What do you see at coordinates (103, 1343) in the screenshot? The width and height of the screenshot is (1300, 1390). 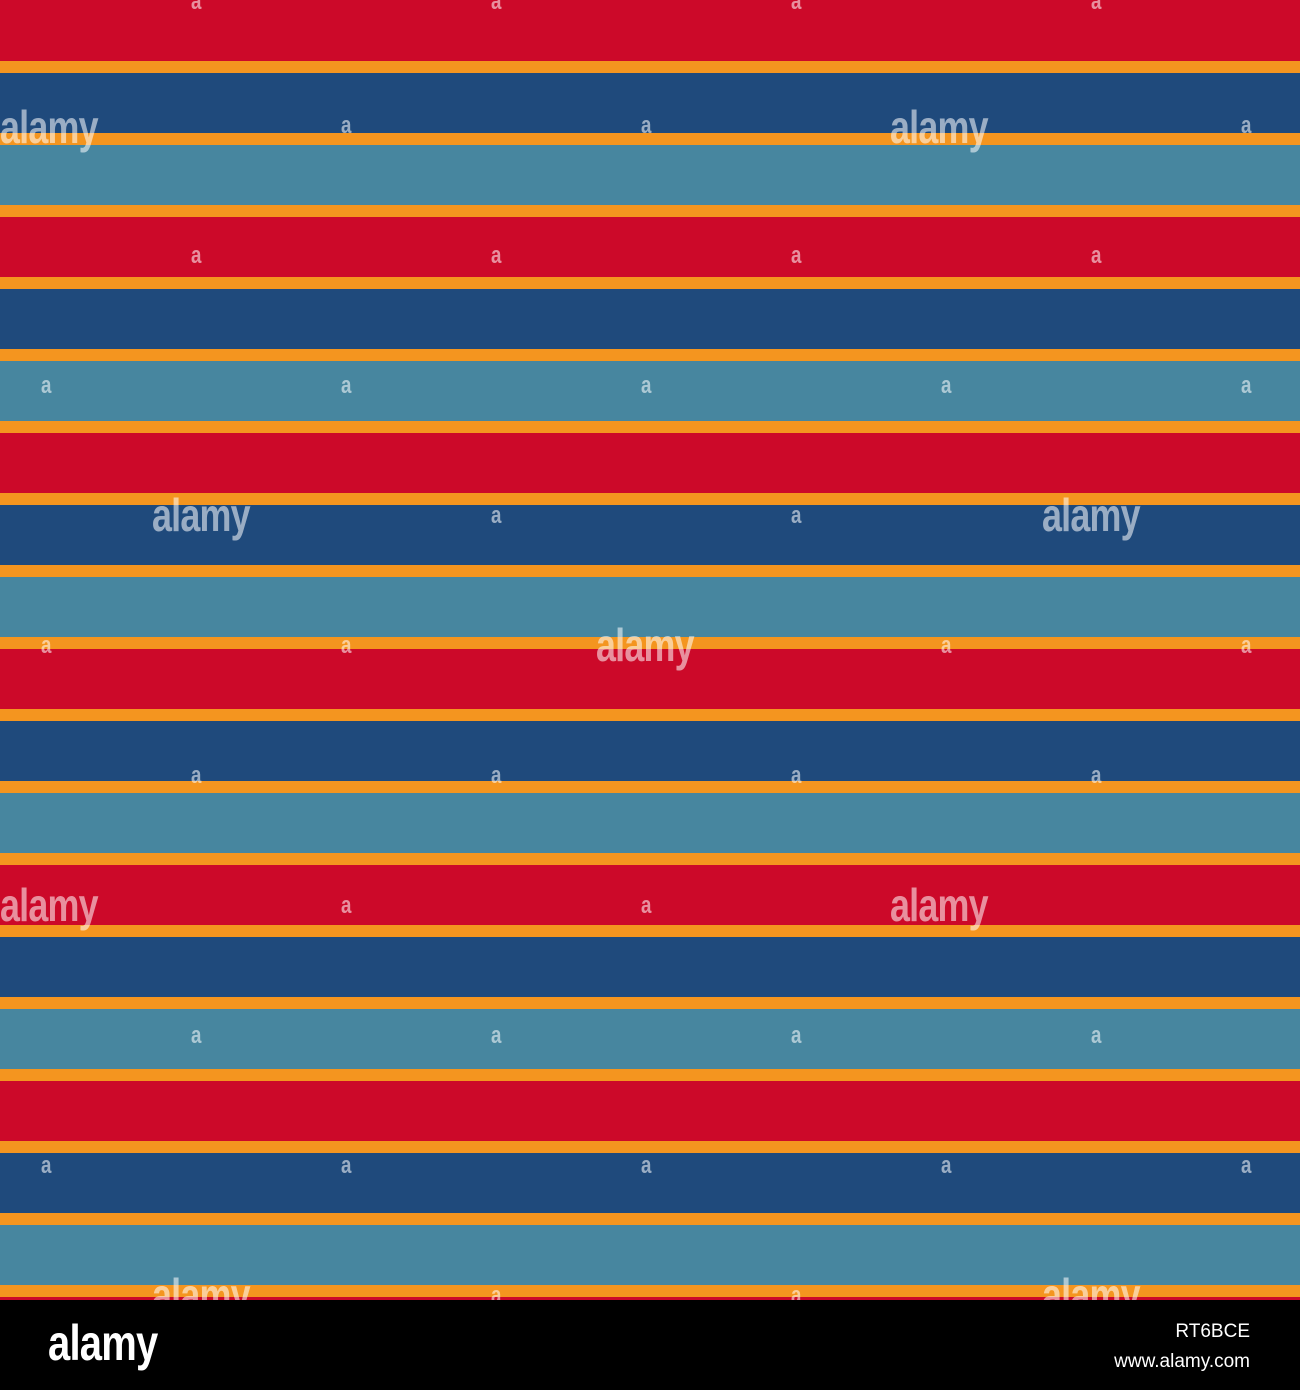 I see `alamy-logo: alamy` at bounding box center [103, 1343].